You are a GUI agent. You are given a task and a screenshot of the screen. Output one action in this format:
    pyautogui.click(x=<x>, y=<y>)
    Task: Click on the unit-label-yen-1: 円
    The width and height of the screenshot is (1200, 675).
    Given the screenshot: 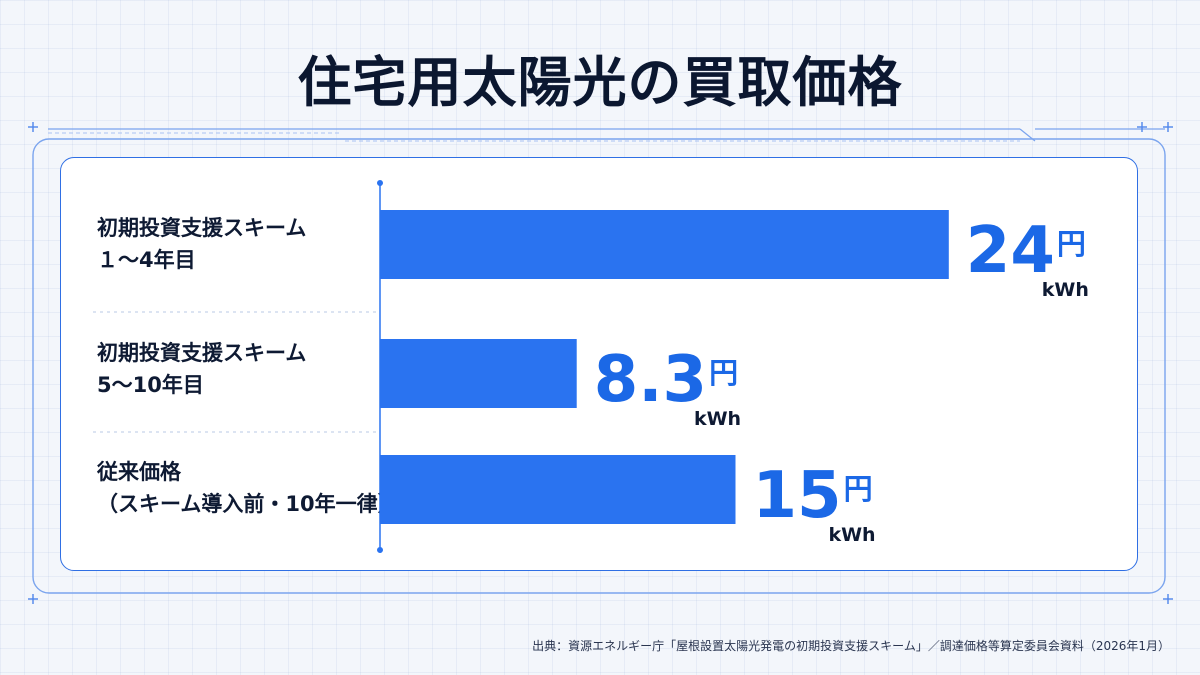 What is the action you would take?
    pyautogui.click(x=1071, y=244)
    